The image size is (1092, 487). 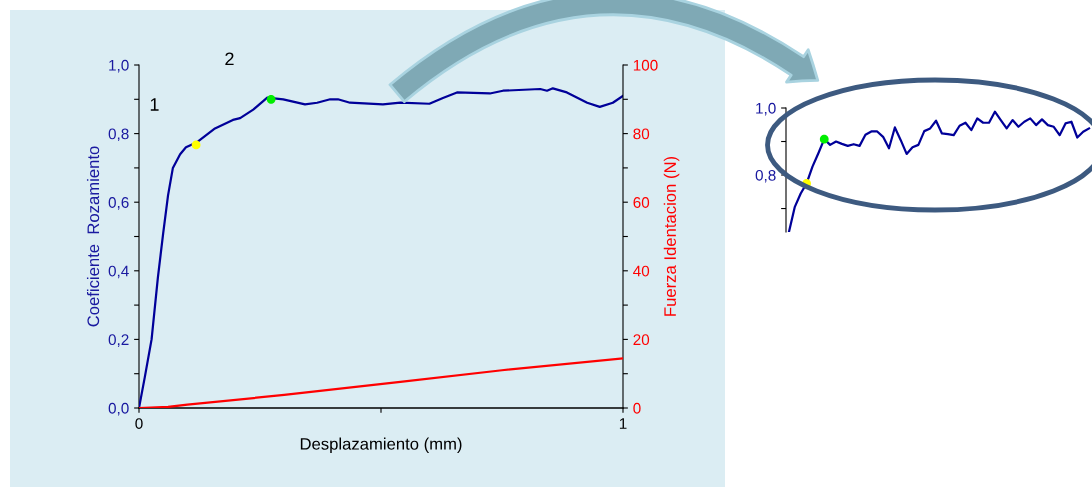 What do you see at coordinates (637, 408) in the screenshot?
I see `y2-tick-label: 0` at bounding box center [637, 408].